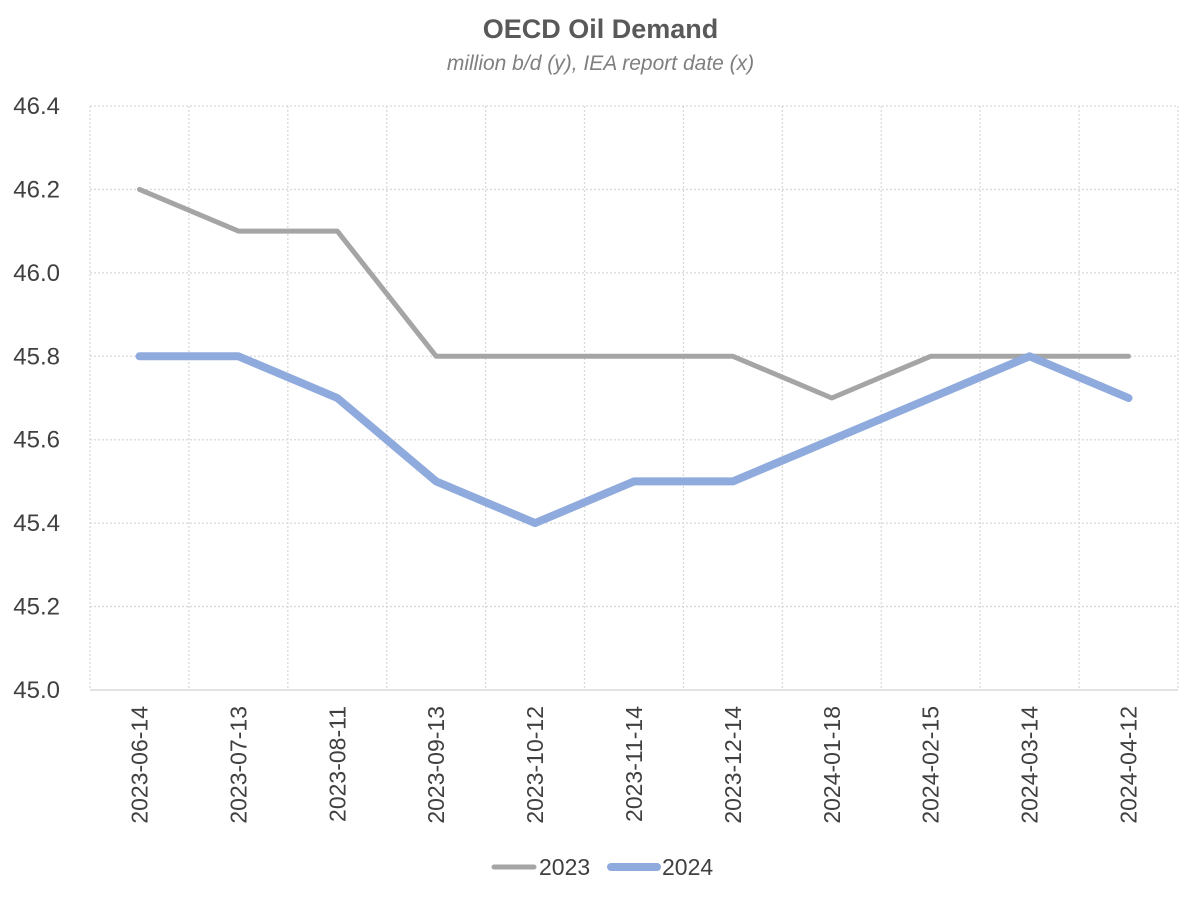 The image size is (1201, 900). Describe the element at coordinates (600, 29) in the screenshot. I see `chart-title: OECD Oil Demand` at that location.